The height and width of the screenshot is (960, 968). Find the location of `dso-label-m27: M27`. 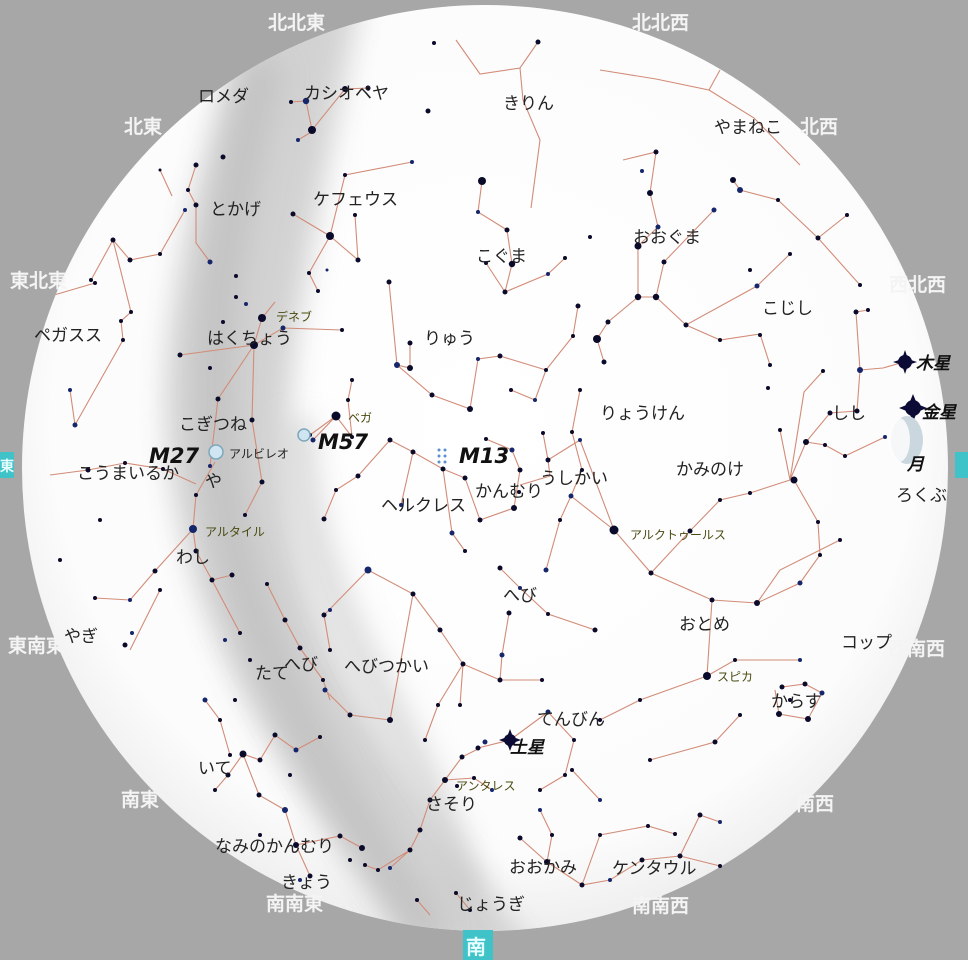

dso-label-m27: M27 is located at coordinates (174, 456).